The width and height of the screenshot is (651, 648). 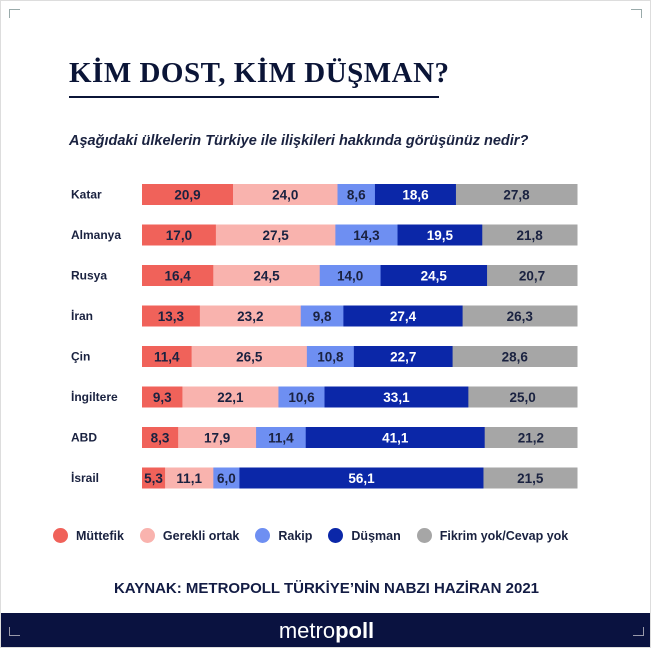 What do you see at coordinates (89, 276) in the screenshot?
I see `category-label: Rusya` at bounding box center [89, 276].